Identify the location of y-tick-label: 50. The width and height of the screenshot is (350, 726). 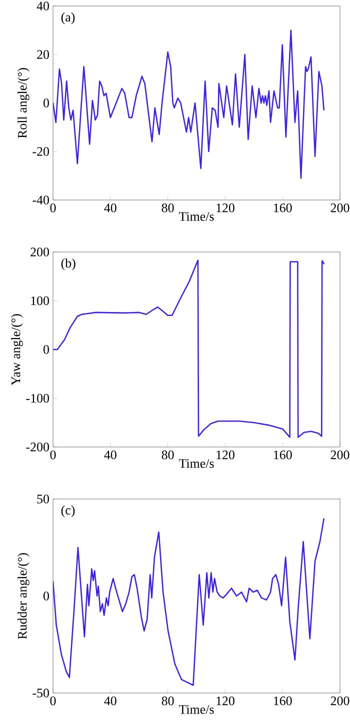
(43, 499).